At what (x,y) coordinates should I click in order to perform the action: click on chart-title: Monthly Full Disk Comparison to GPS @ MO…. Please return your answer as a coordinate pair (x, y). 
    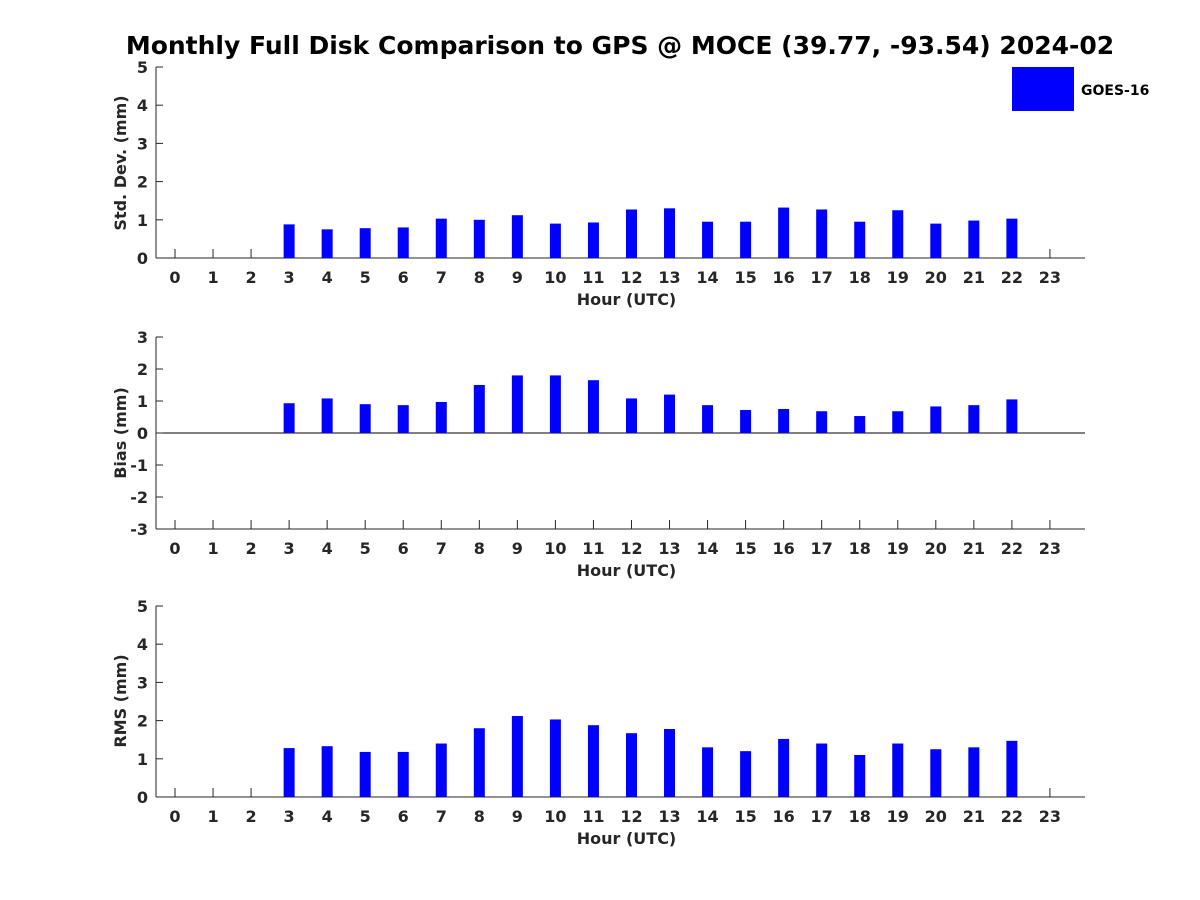
    Looking at the image, I should click on (620, 45).